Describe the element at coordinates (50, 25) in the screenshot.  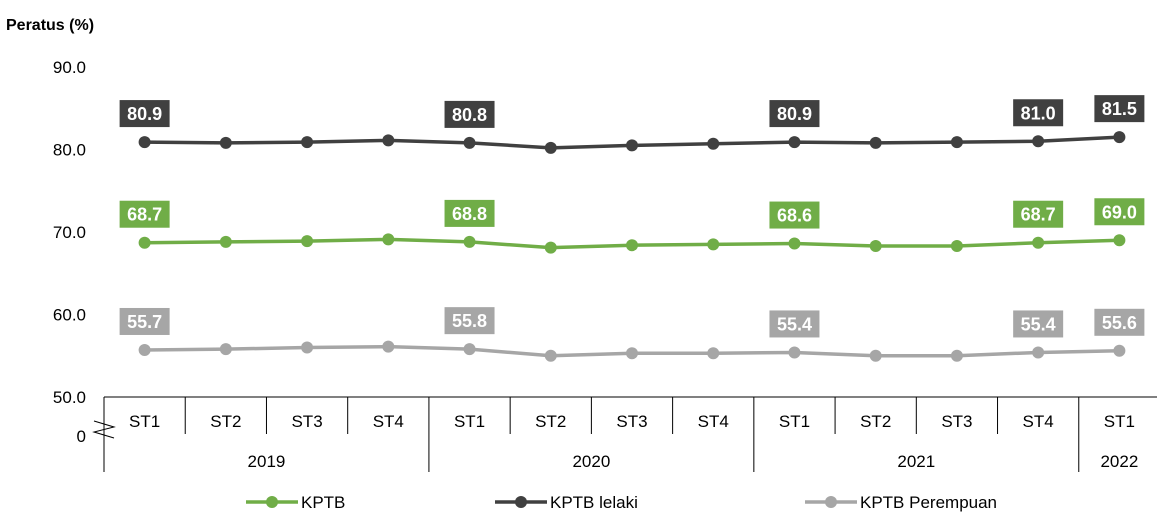
I see `y-axis-title: Peratus (%)` at that location.